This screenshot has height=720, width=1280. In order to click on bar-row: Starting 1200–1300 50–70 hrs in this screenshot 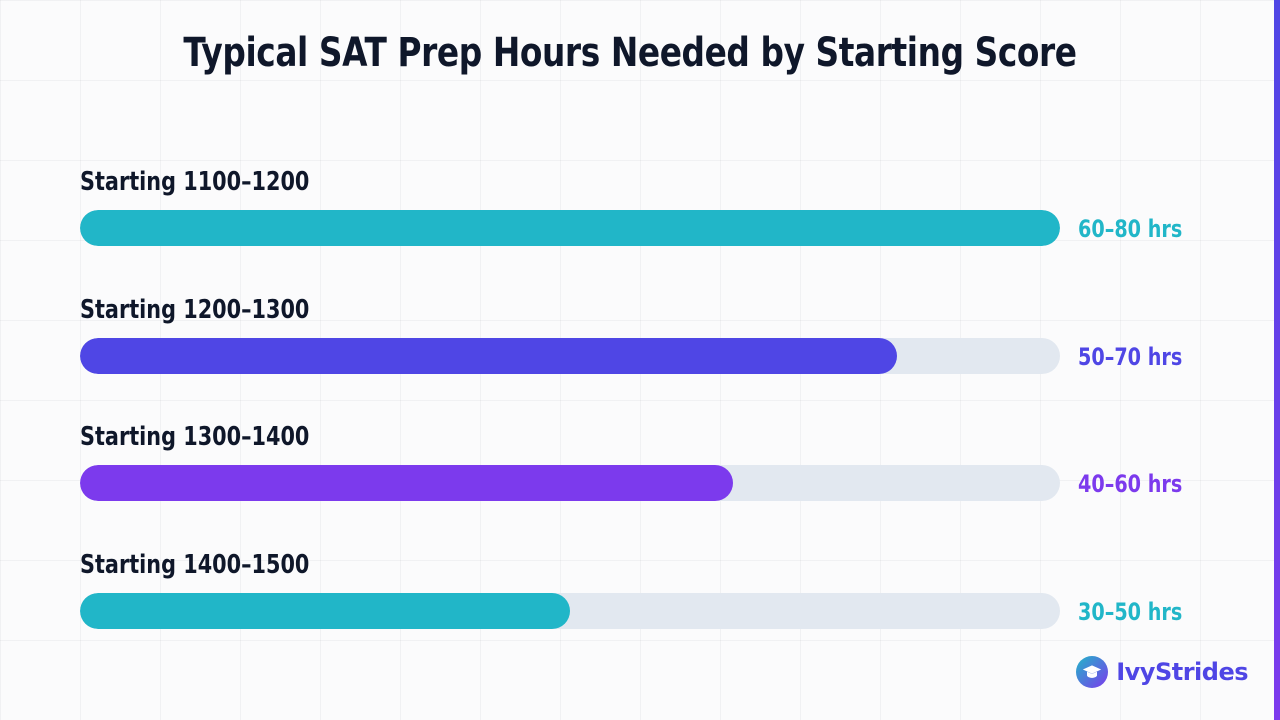, I will do `click(630, 342)`.